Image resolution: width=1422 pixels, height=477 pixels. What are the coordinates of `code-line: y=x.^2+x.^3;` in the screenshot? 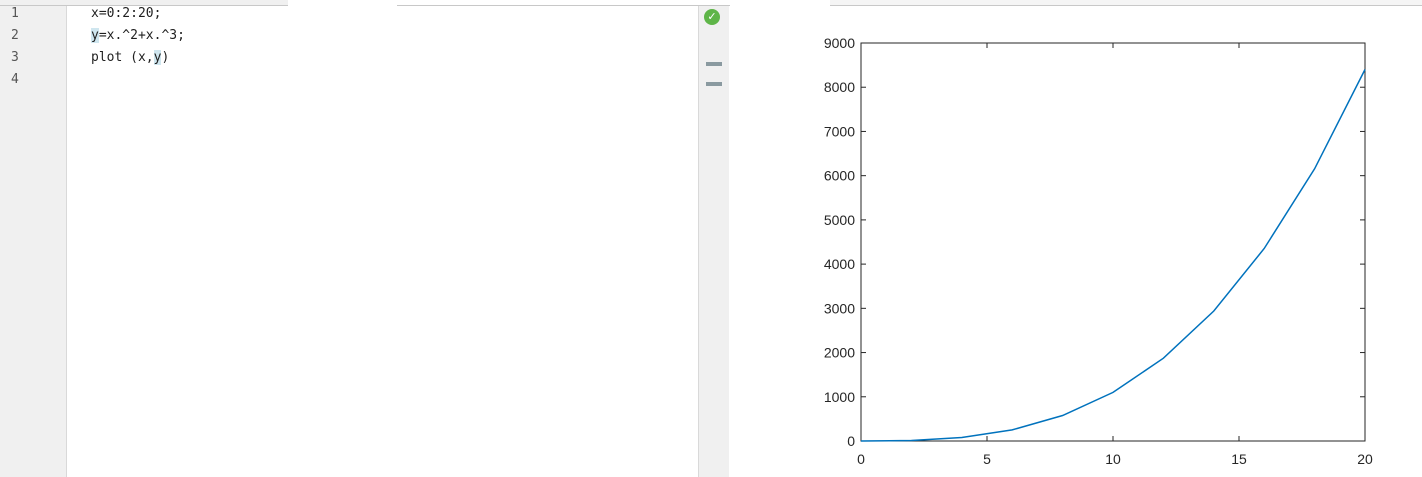 It's located at (138, 36).